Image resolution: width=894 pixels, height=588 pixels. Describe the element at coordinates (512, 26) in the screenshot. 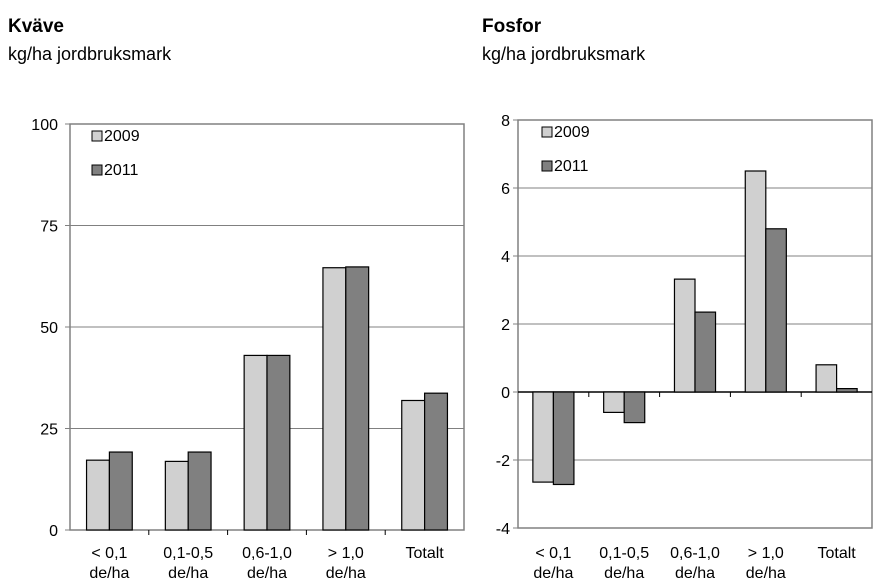

I see `chart-title: Fosfor` at that location.